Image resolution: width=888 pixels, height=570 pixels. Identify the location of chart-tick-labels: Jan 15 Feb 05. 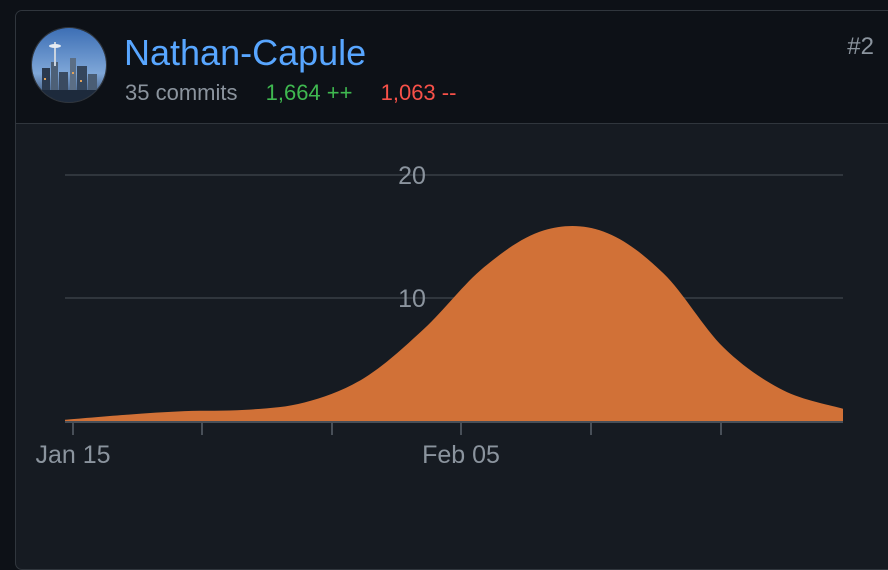
(267, 455).